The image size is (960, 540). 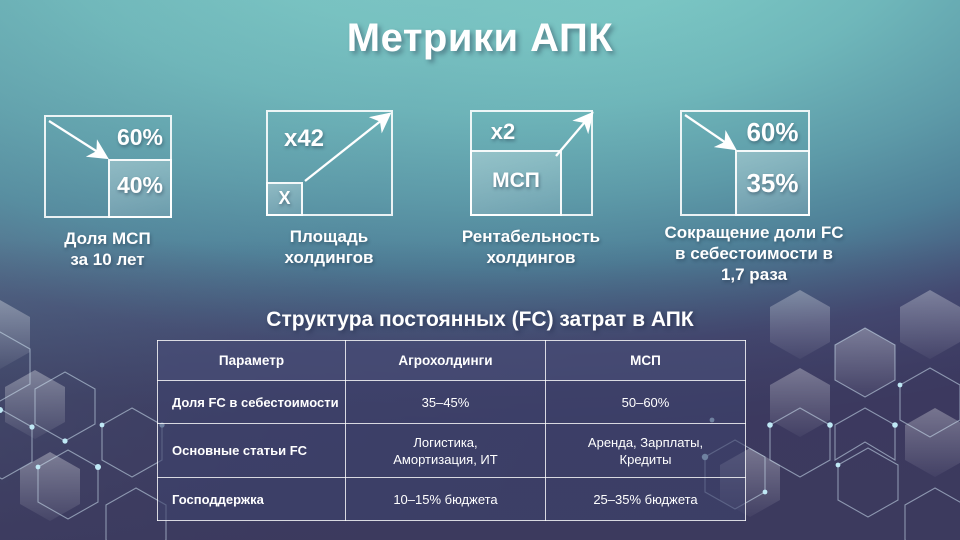 I want to click on page-title: Метрики АПК, so click(x=480, y=38).